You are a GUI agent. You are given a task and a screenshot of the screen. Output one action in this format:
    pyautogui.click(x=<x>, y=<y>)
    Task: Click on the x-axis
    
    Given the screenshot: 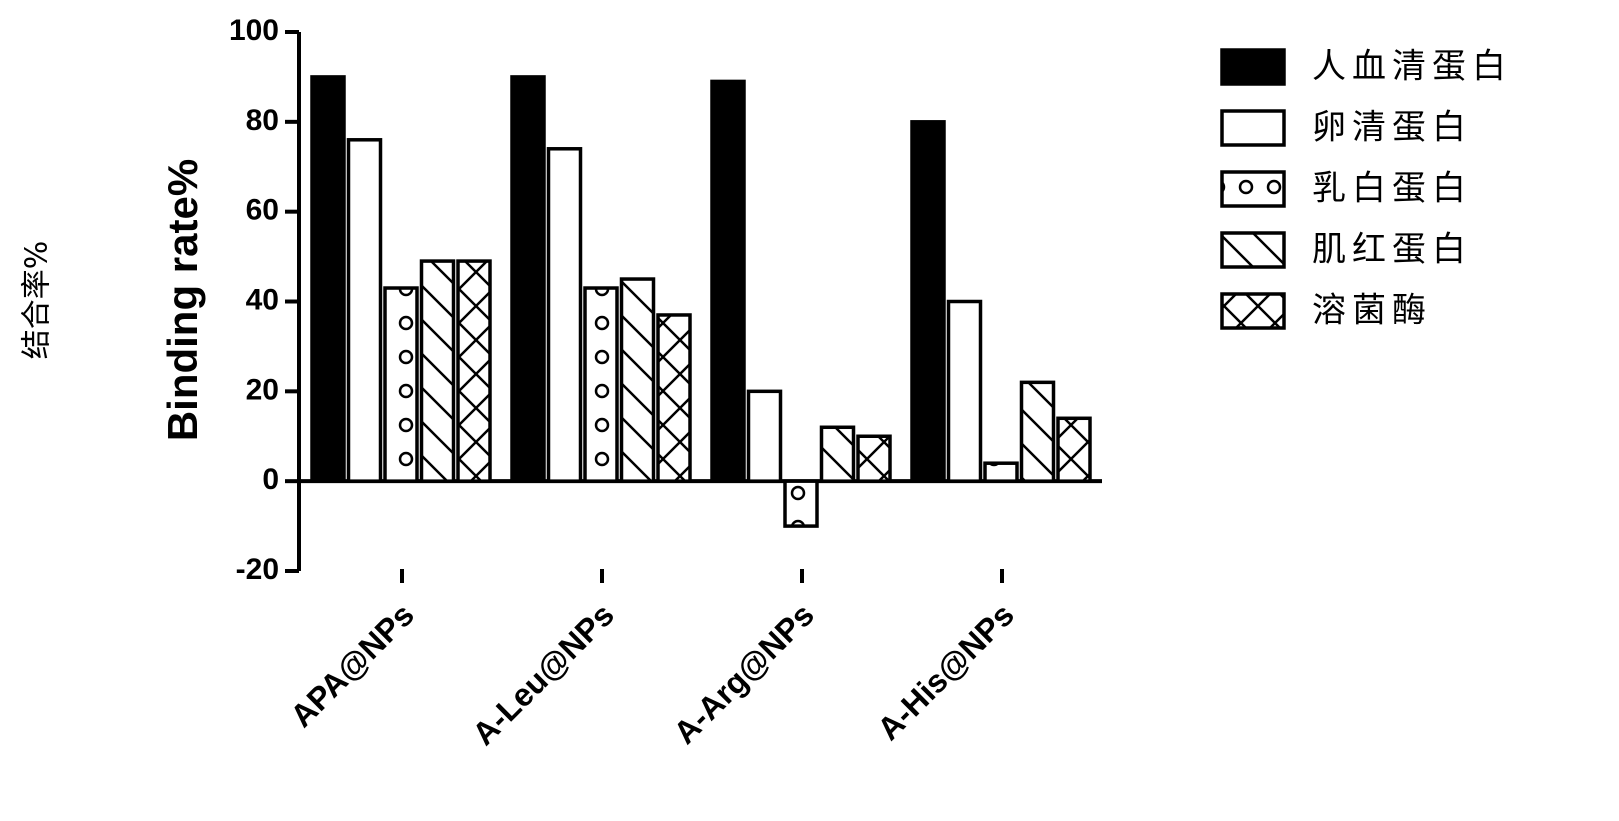 What is the action you would take?
    pyautogui.click(x=700, y=531)
    